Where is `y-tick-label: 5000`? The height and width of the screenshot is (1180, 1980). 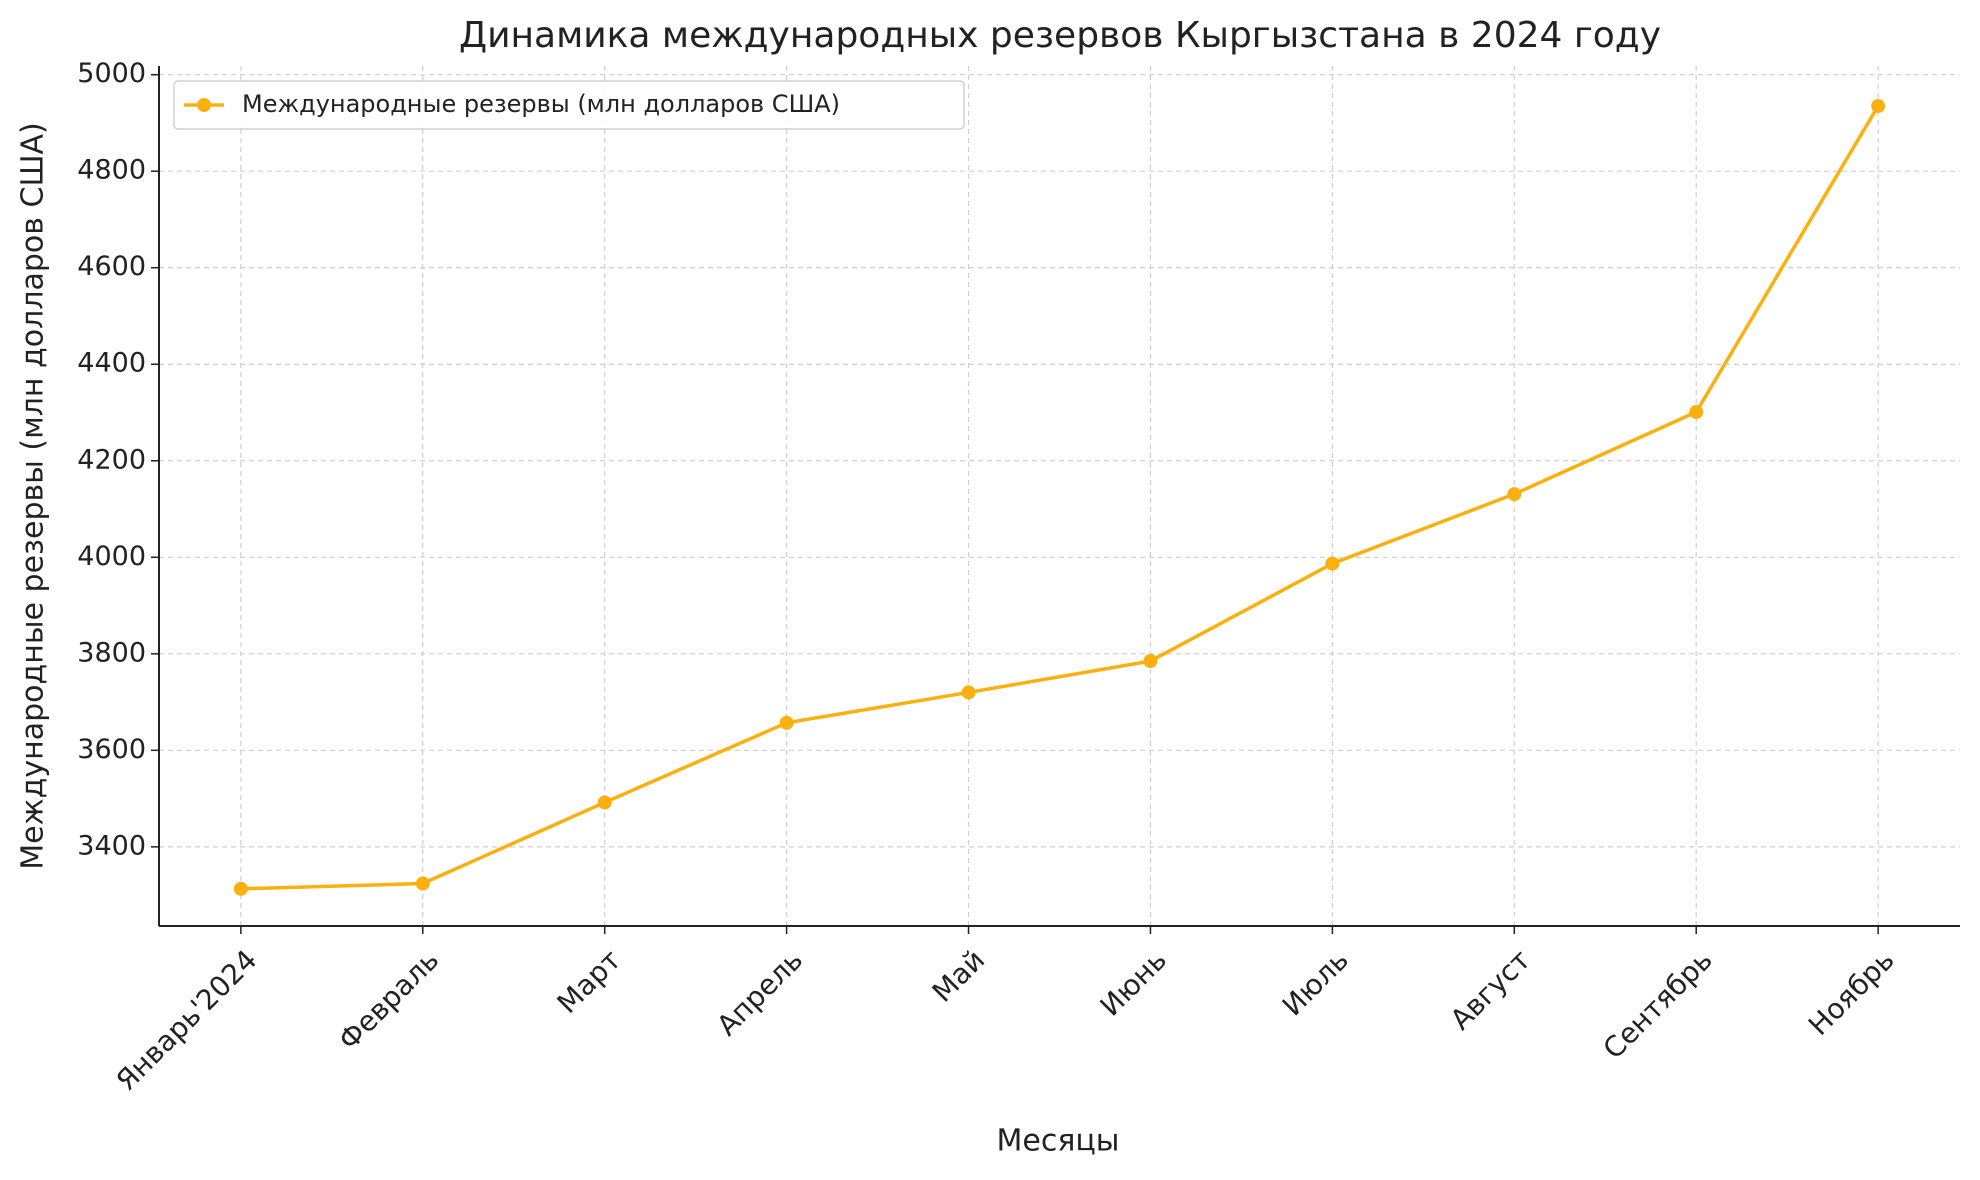
y-tick-label: 5000 is located at coordinates (111, 73).